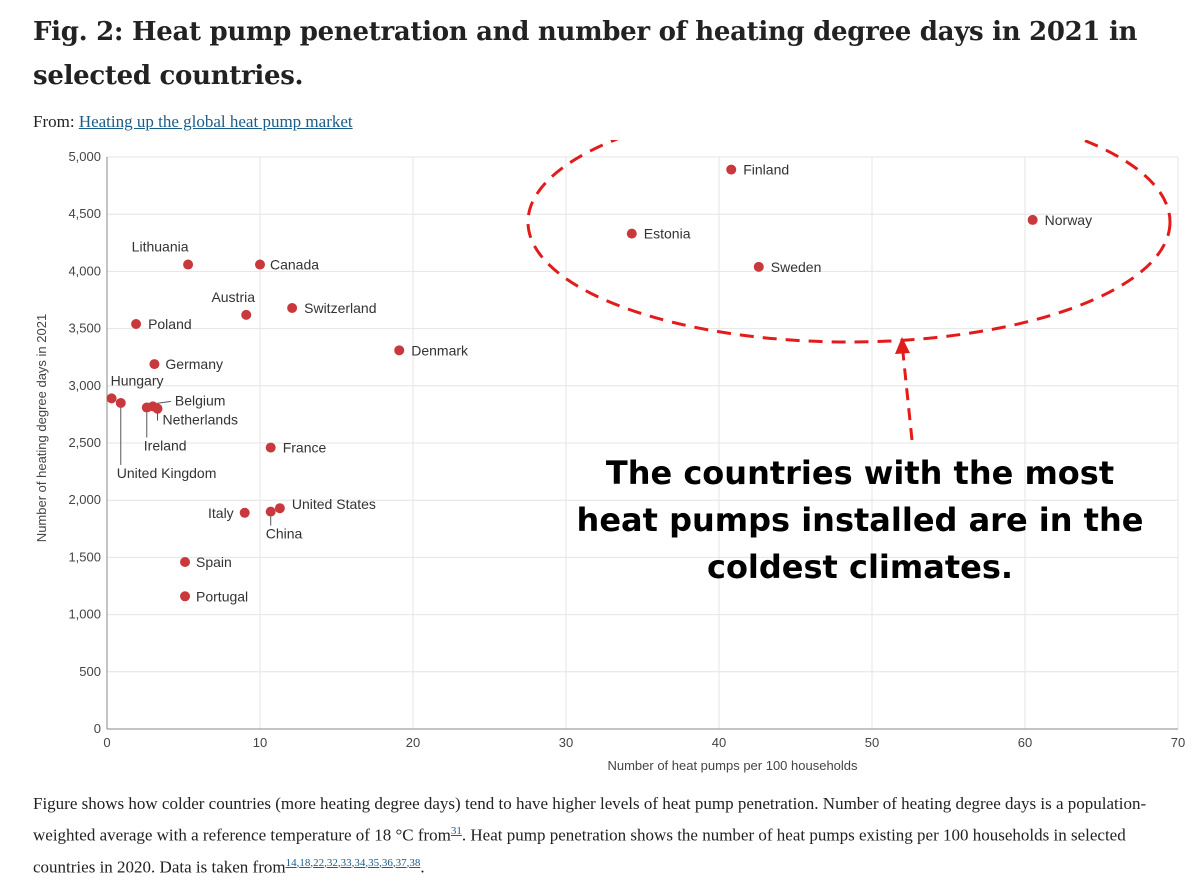  I want to click on label-france: France, so click(305, 448).